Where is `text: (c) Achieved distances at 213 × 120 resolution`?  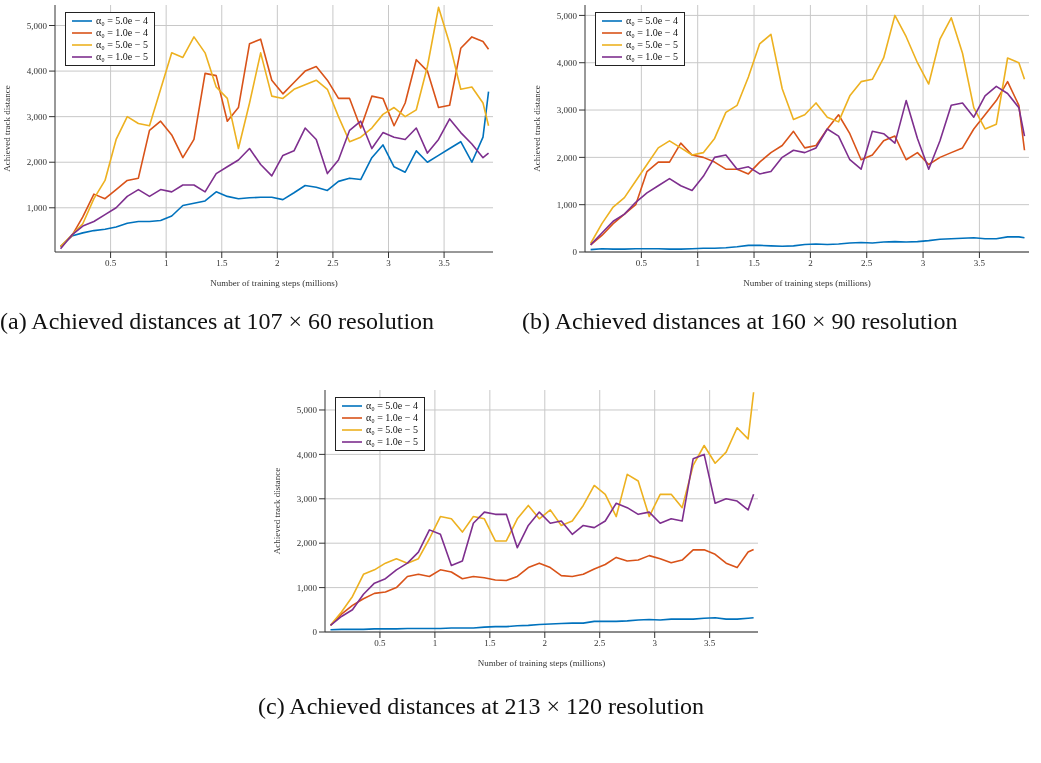
text: (c) Achieved distances at 213 × 120 resolution is located at coordinates (482, 706).